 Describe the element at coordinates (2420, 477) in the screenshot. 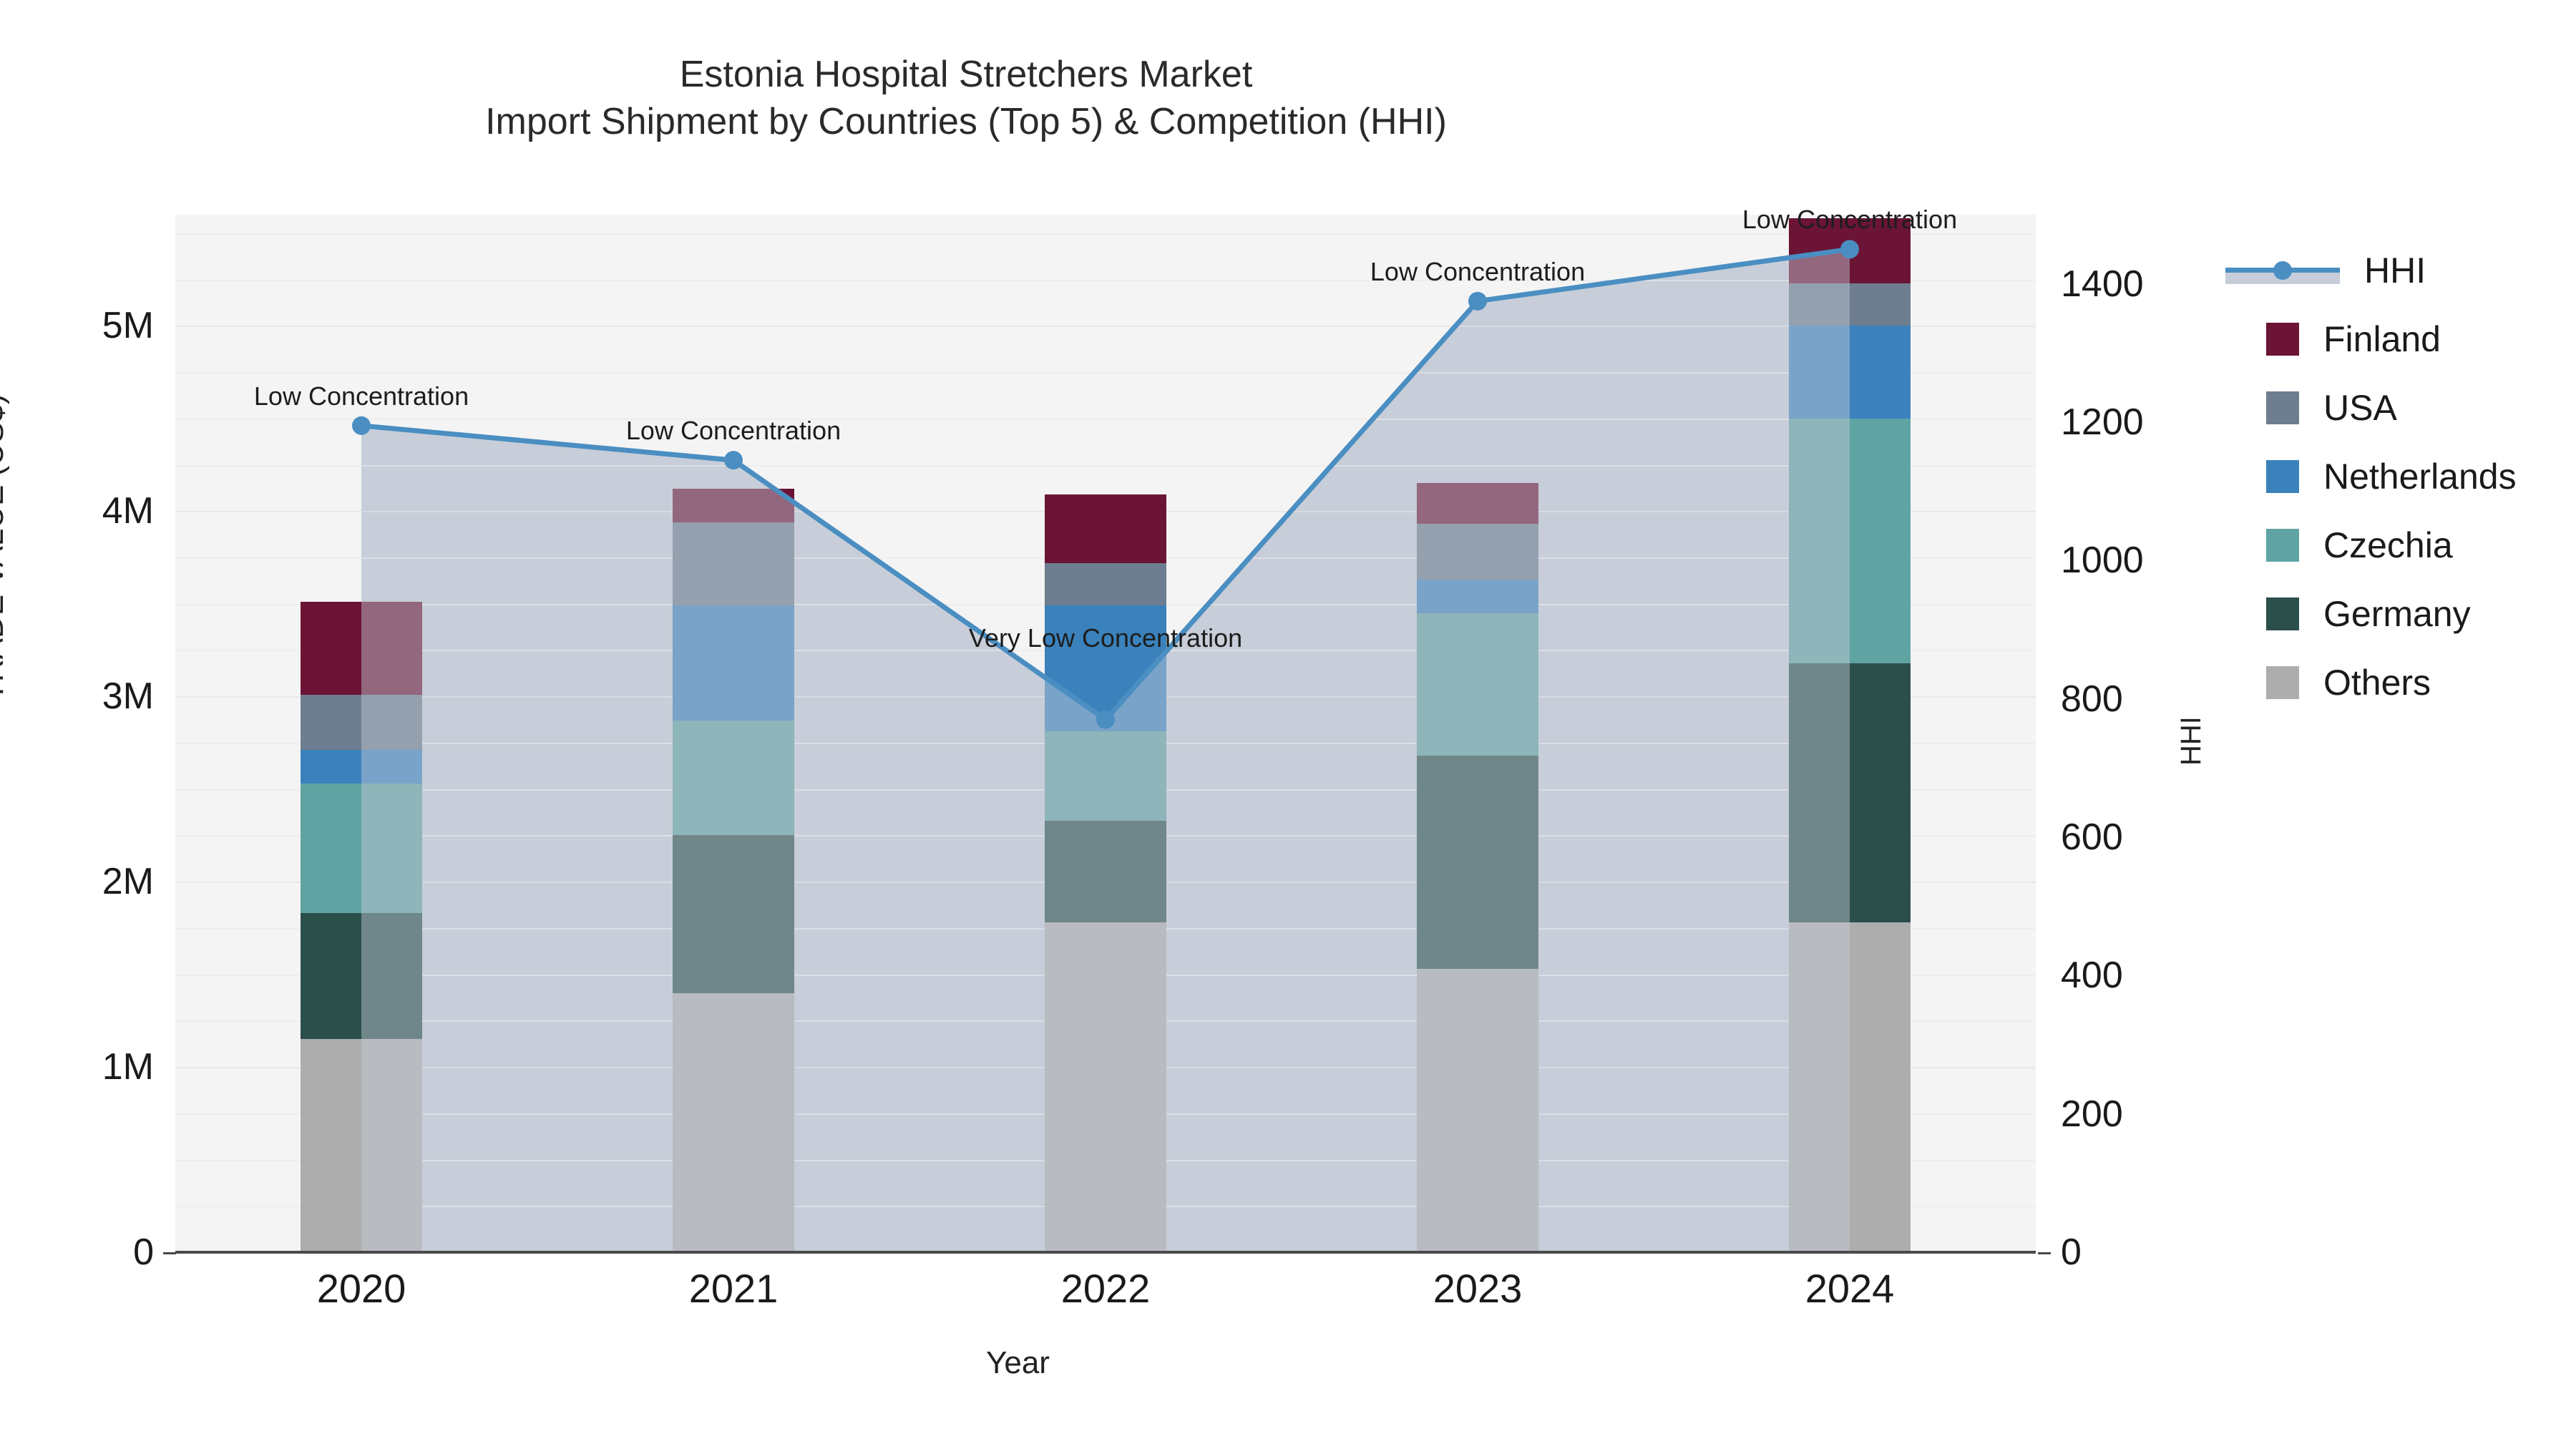

I see `legend-label: Netherlands` at that location.